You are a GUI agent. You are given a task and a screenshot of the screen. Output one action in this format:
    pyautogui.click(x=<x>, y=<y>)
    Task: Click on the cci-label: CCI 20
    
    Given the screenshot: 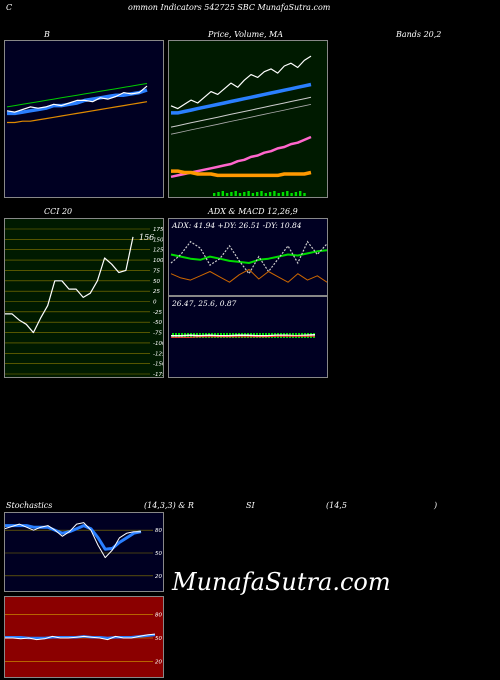 What is the action you would take?
    pyautogui.click(x=58, y=211)
    